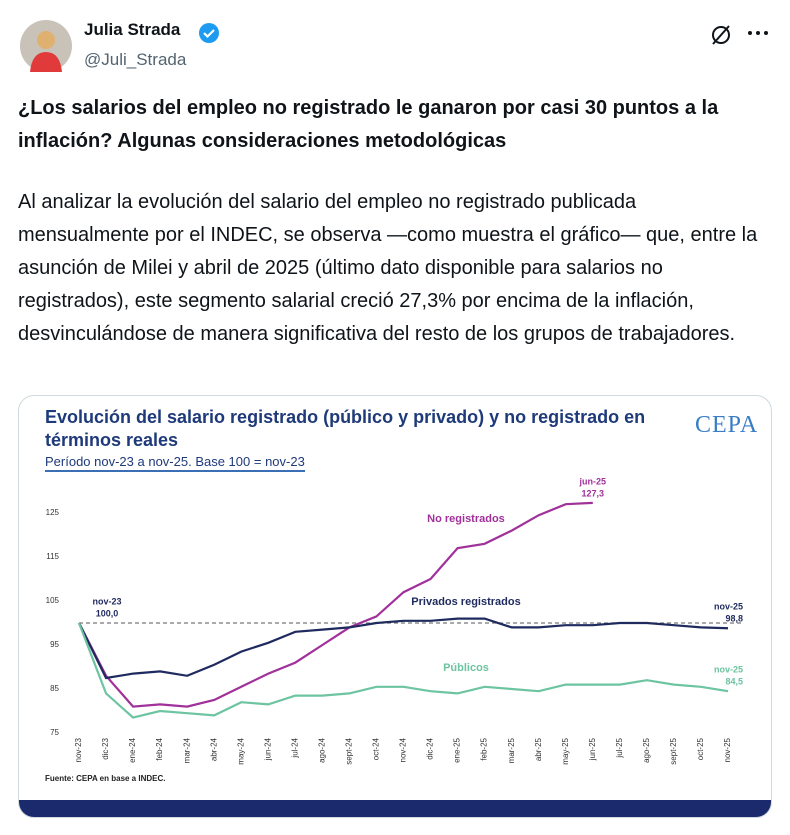 The width and height of the screenshot is (790, 835). What do you see at coordinates (159, 748) in the screenshot?
I see `x-tick-label: feb-24` at bounding box center [159, 748].